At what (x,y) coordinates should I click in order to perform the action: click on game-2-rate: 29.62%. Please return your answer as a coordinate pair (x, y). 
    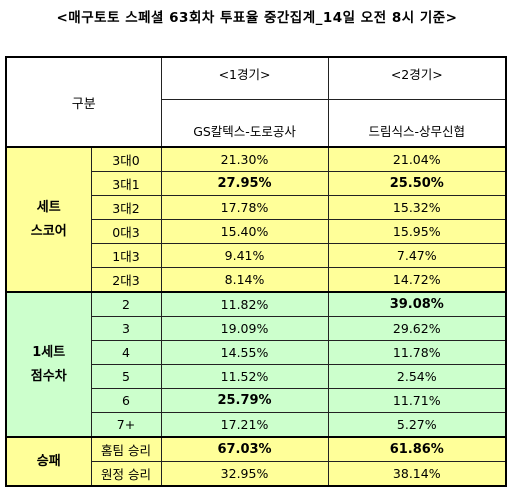
    Looking at the image, I should click on (417, 328).